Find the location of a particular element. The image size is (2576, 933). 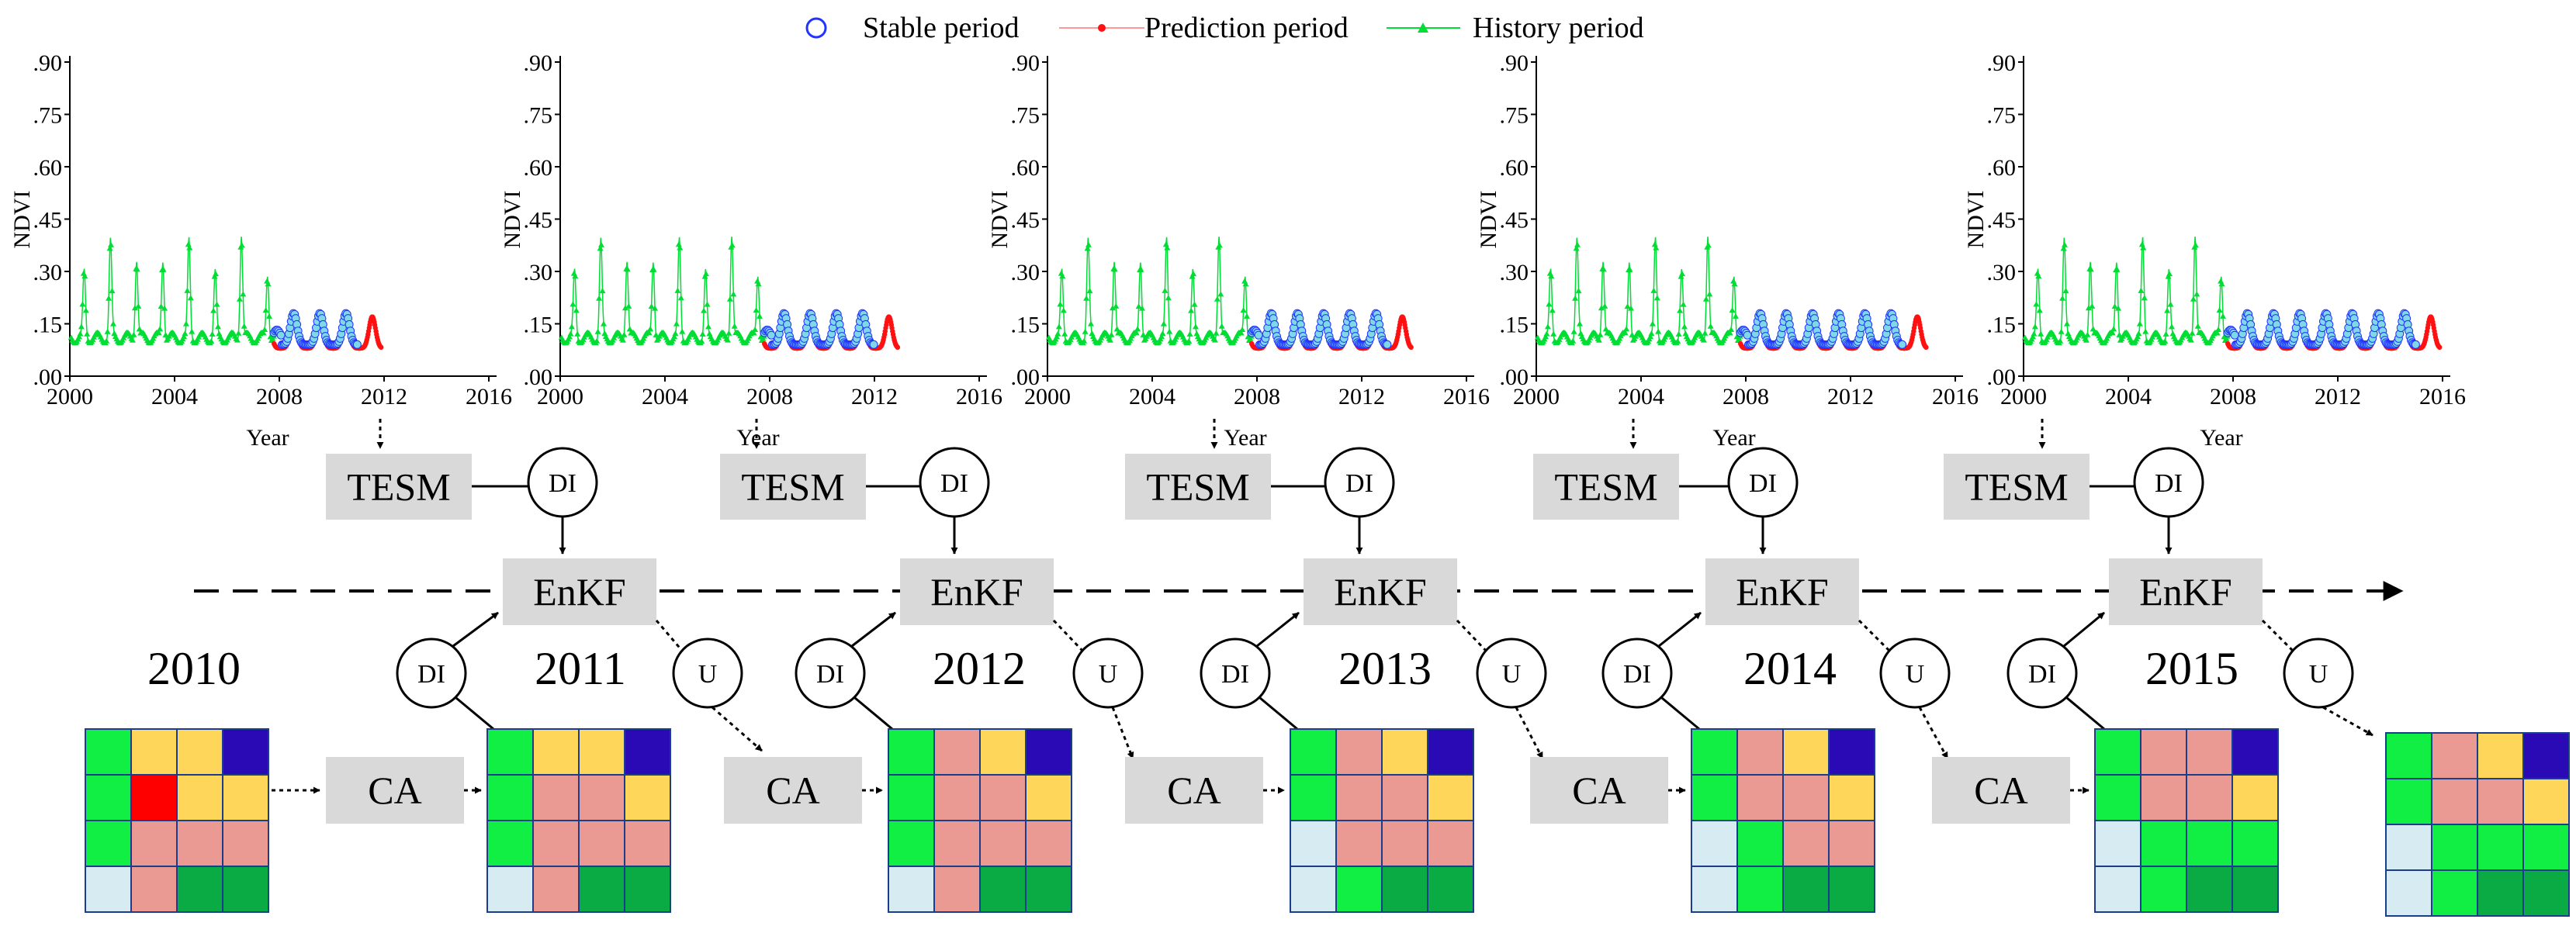

ca-3-label: CA is located at coordinates (1193, 790).